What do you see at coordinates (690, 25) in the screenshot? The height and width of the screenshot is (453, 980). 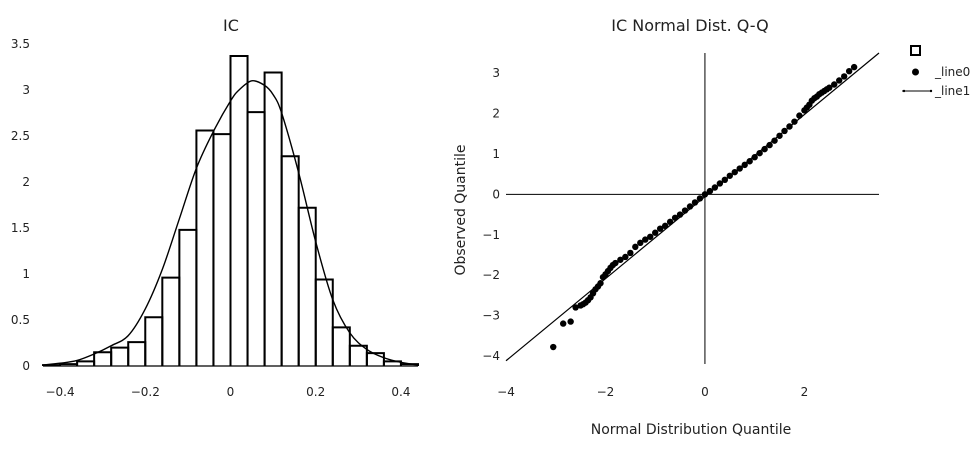 I see `qq-title: IC Normal Dist. Q-Q` at bounding box center [690, 25].